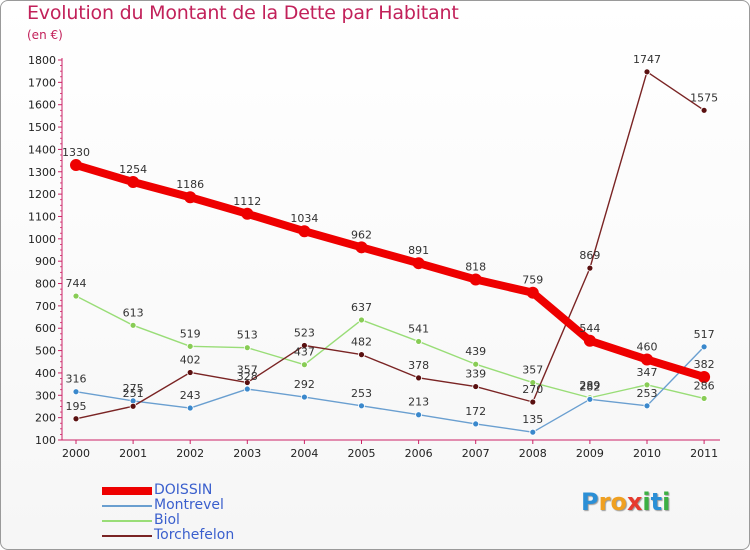  Describe the element at coordinates (194, 535) in the screenshot. I see `legend-label-torchefelon: Torchefelon` at that location.